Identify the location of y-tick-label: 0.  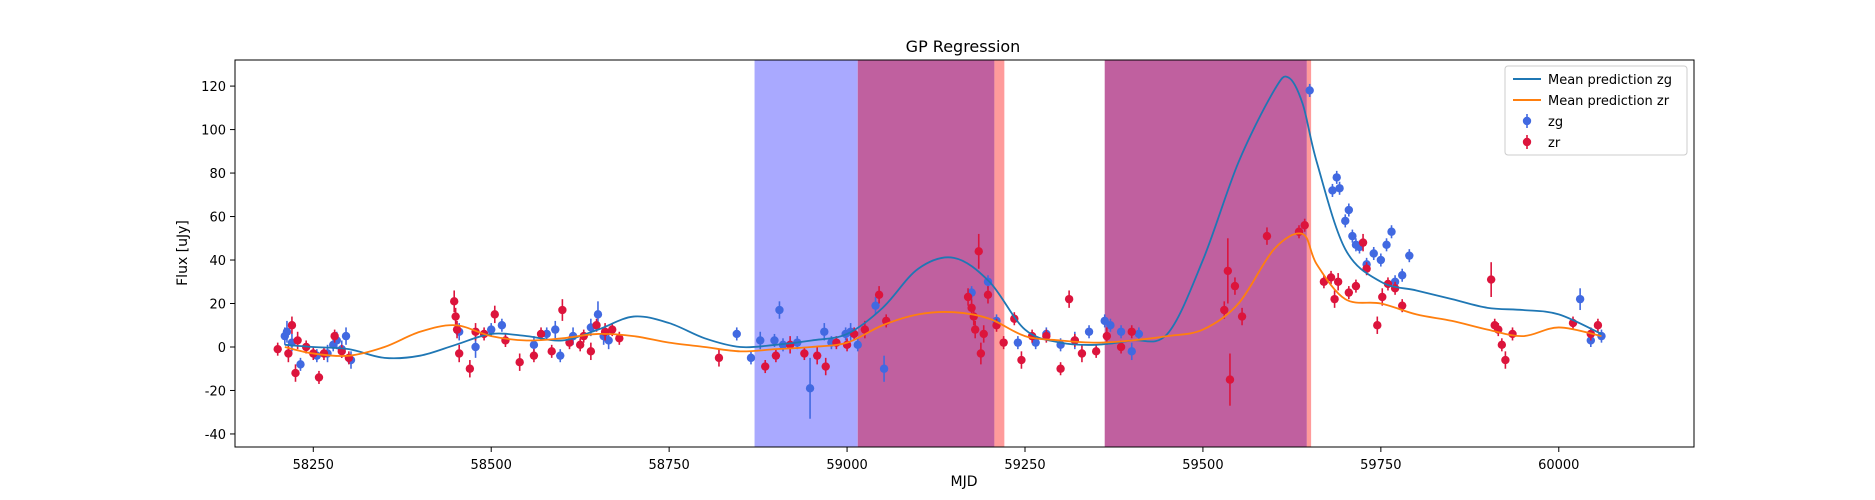
(222, 348).